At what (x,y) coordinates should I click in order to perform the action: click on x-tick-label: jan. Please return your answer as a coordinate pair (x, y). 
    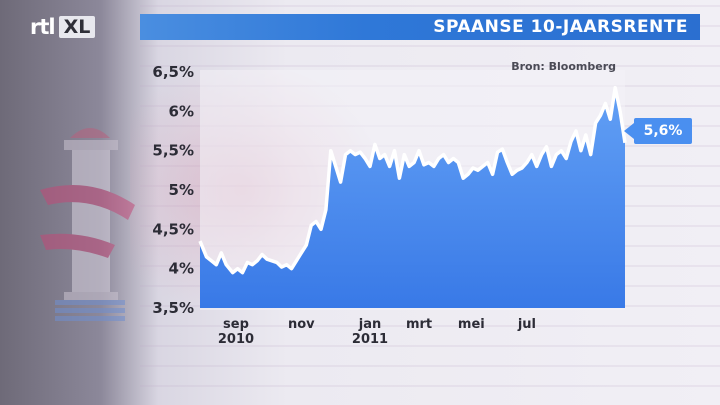
    Looking at the image, I should click on (369, 324).